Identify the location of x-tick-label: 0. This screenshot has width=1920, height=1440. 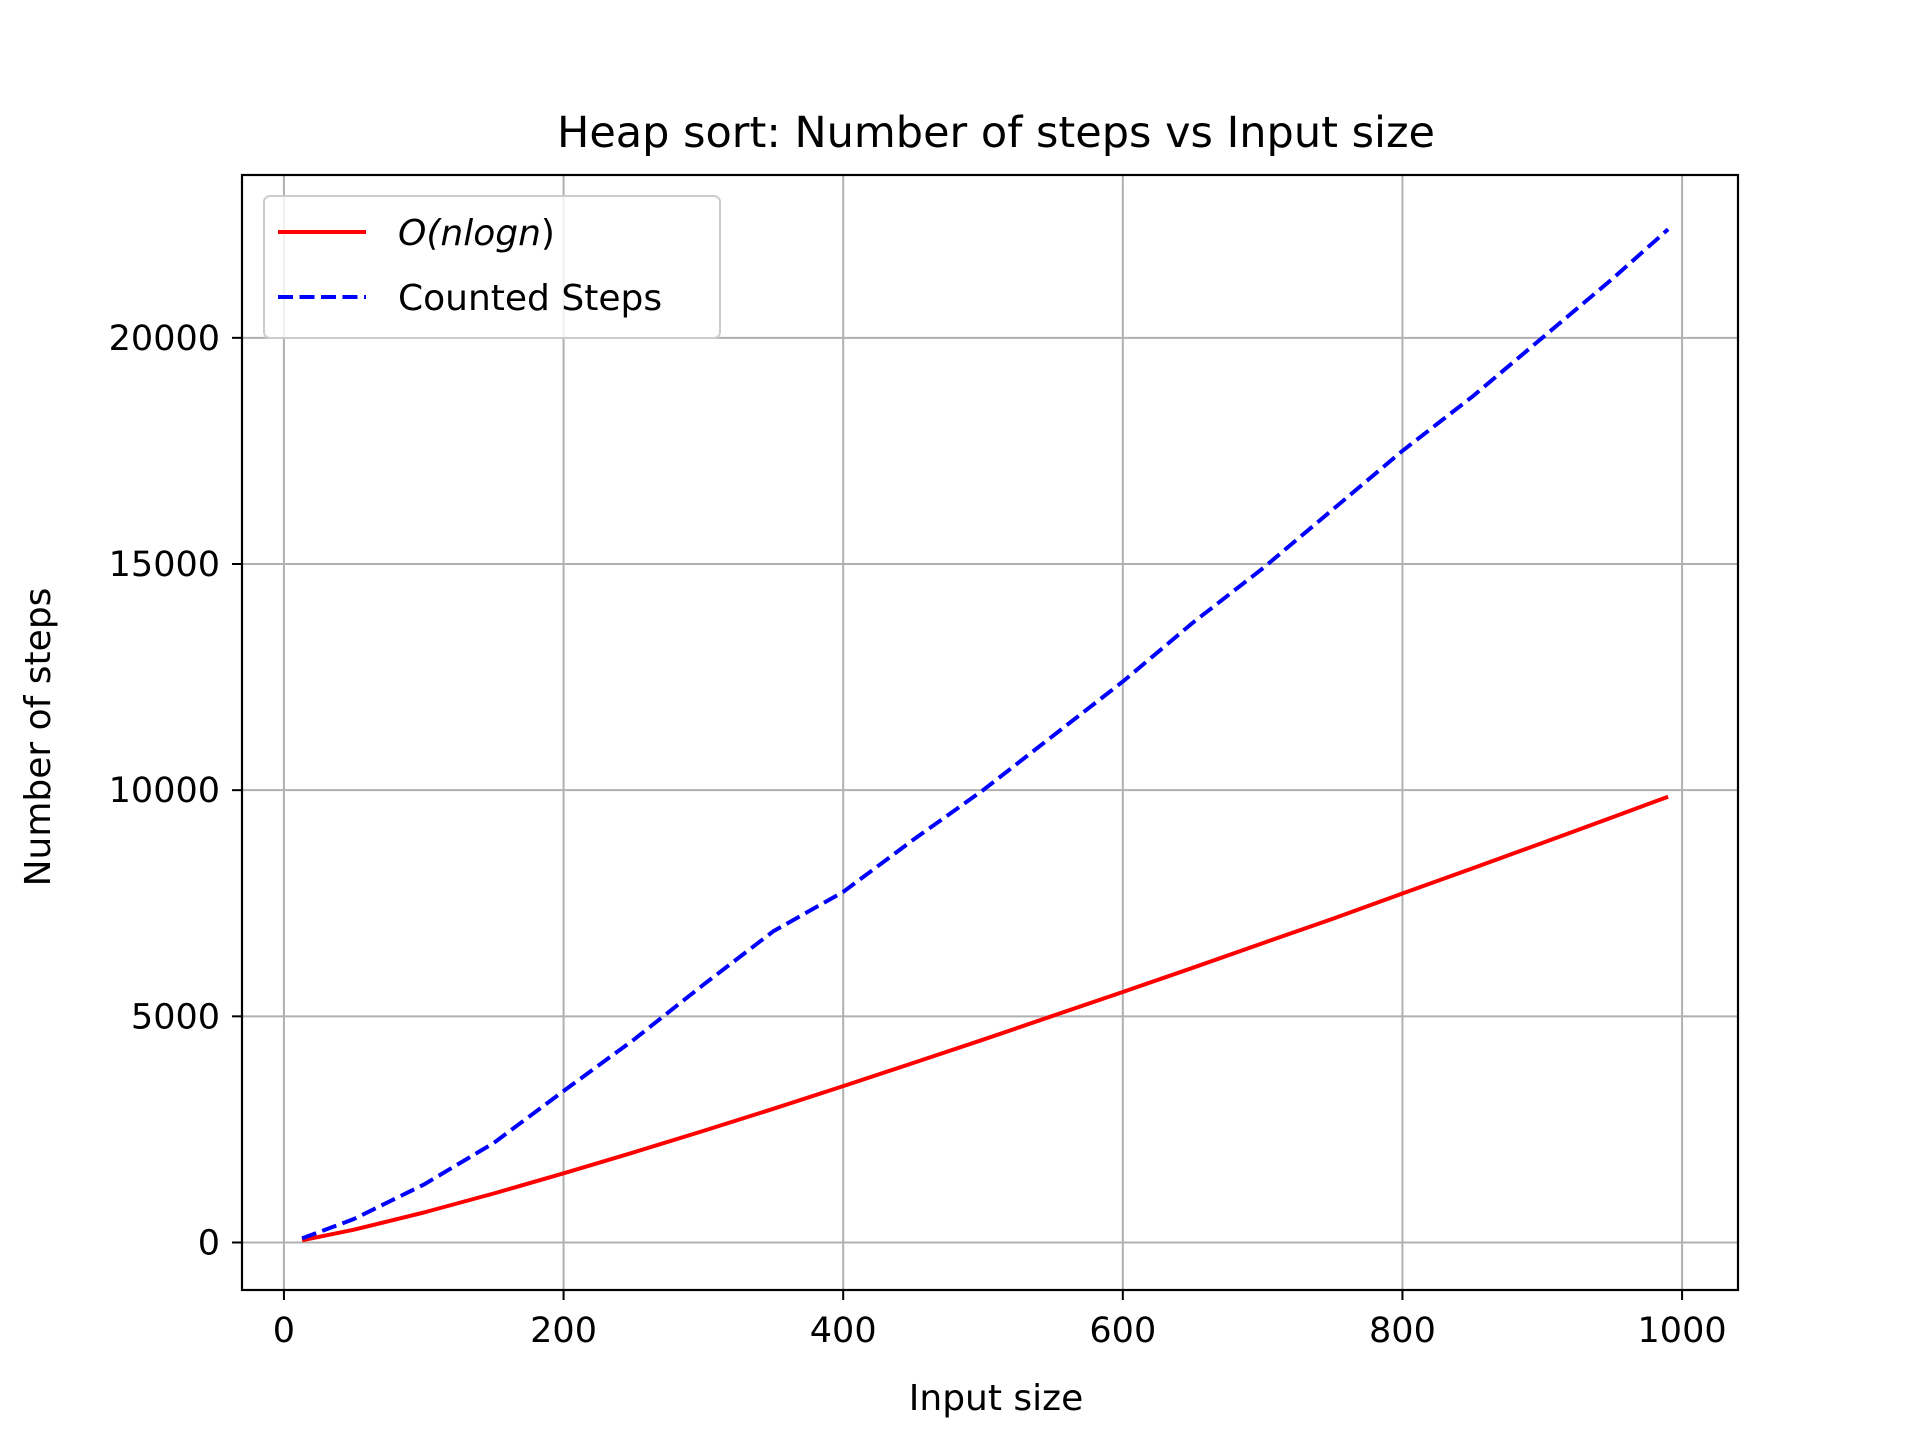
(284, 1331).